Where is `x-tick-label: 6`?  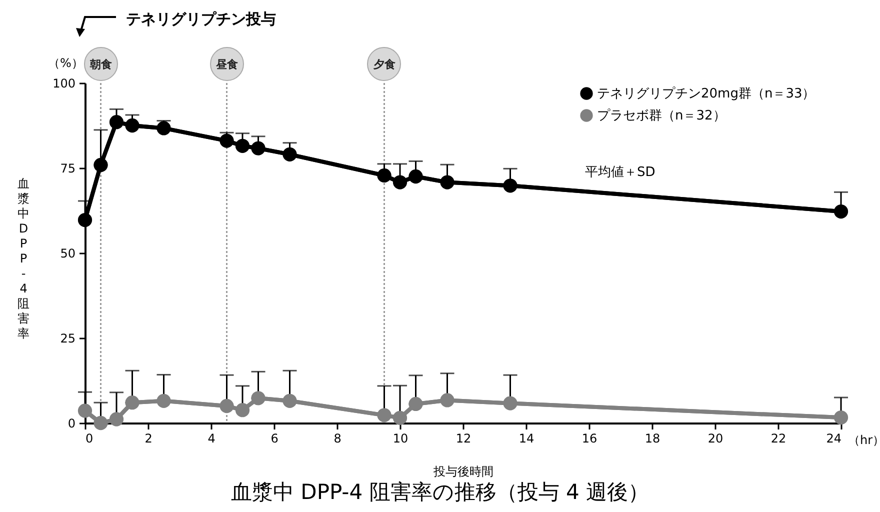
x-tick-label: 6 is located at coordinates (274, 439).